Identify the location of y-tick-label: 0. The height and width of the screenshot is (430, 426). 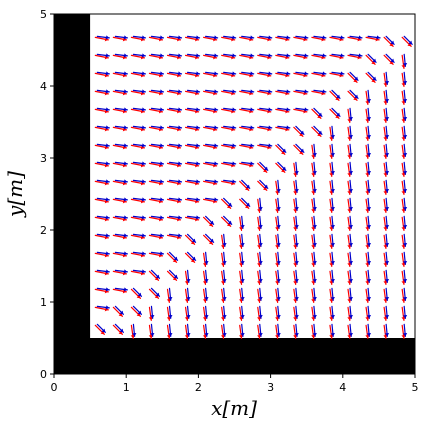
(43, 374).